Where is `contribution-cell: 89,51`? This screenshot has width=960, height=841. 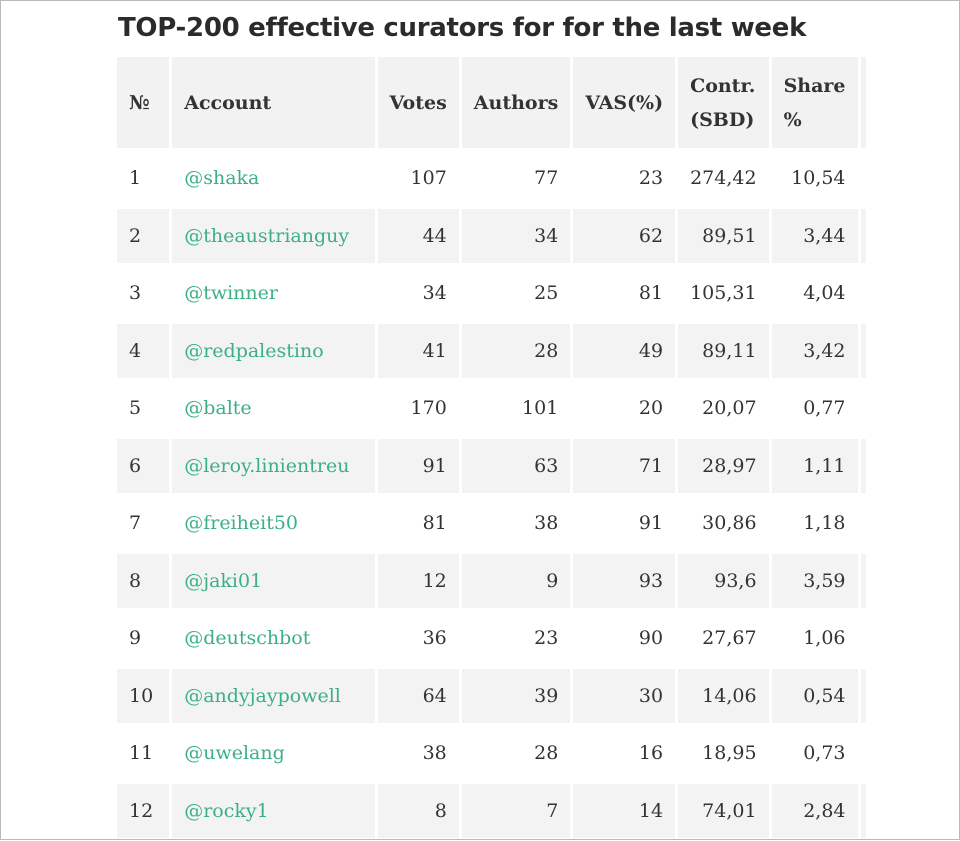 contribution-cell: 89,51 is located at coordinates (723, 235).